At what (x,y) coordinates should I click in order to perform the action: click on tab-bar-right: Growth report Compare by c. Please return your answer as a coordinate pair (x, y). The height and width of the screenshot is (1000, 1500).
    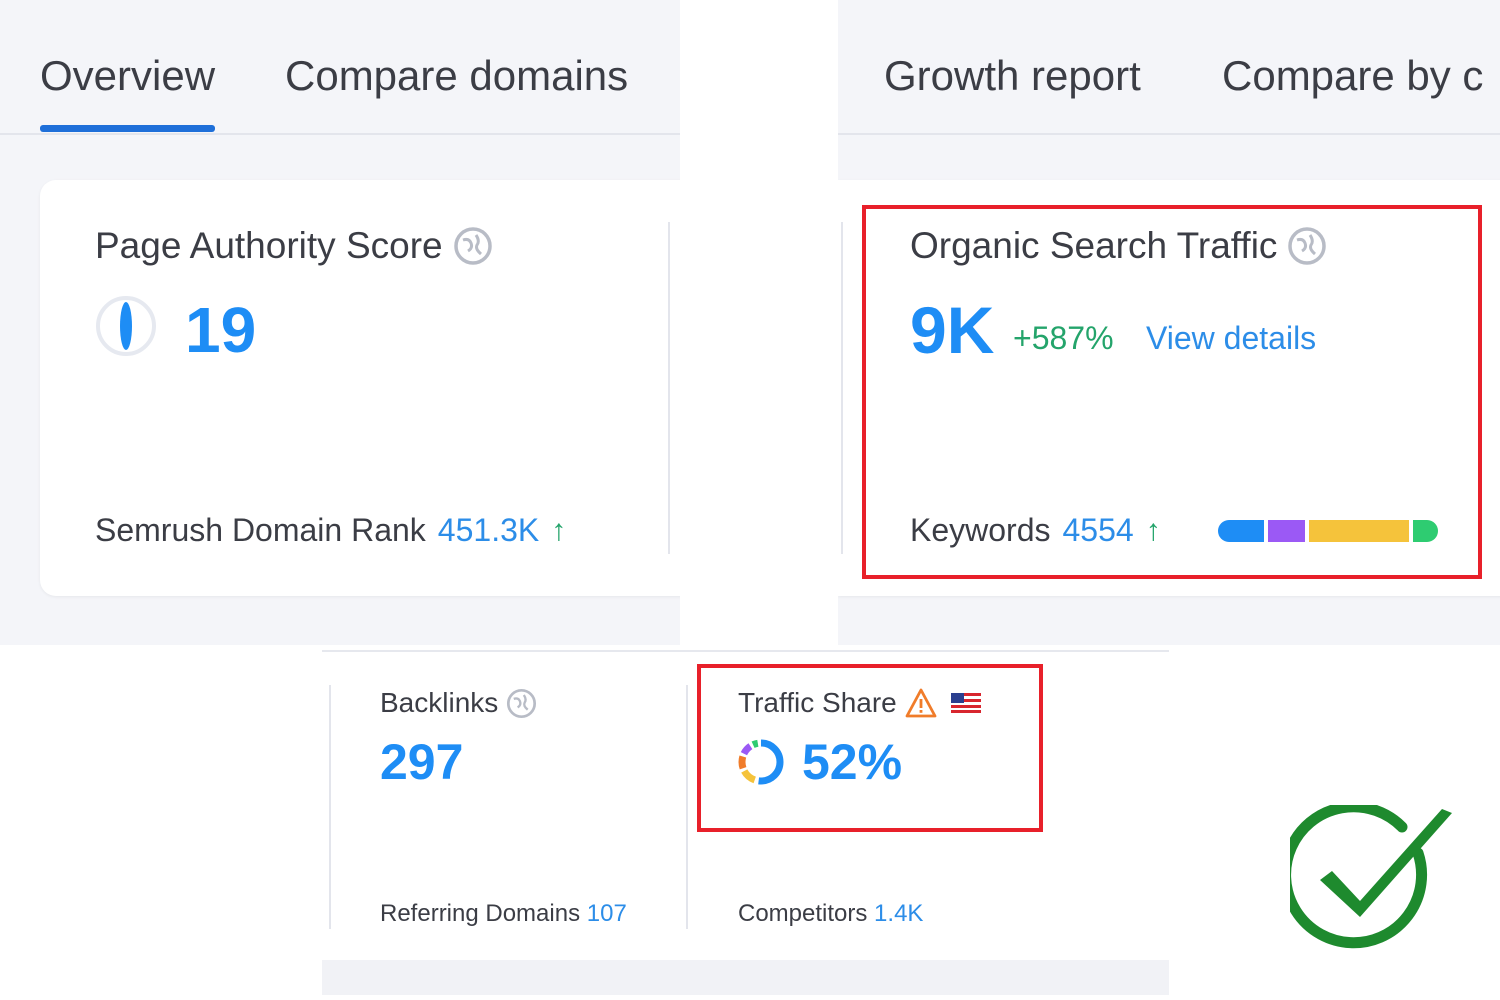
    Looking at the image, I should click on (1169, 67).